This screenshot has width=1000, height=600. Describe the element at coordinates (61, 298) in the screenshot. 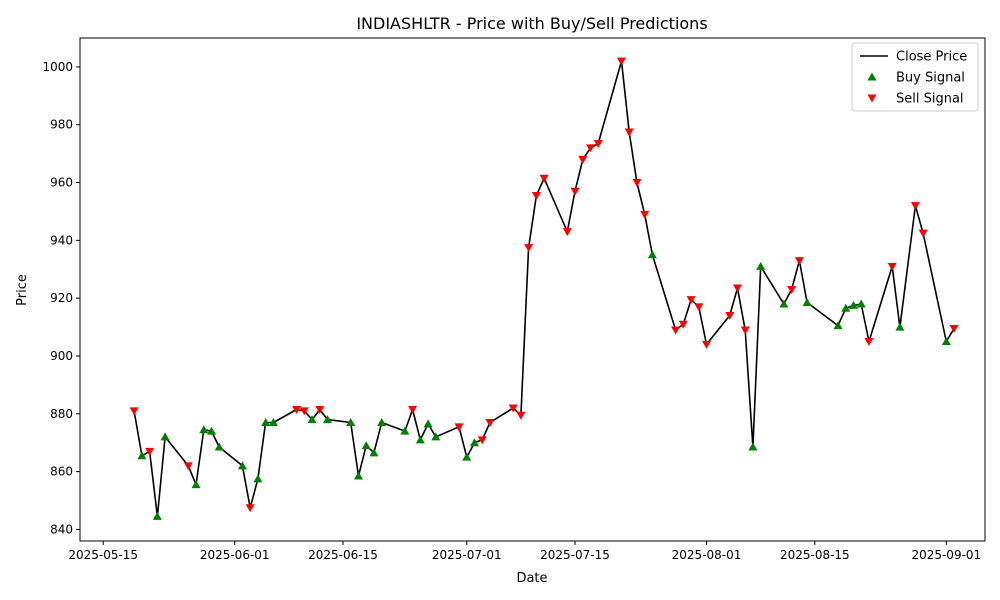

I see `y-axis: 840 860 880 900 920 940 960 980 1000` at that location.